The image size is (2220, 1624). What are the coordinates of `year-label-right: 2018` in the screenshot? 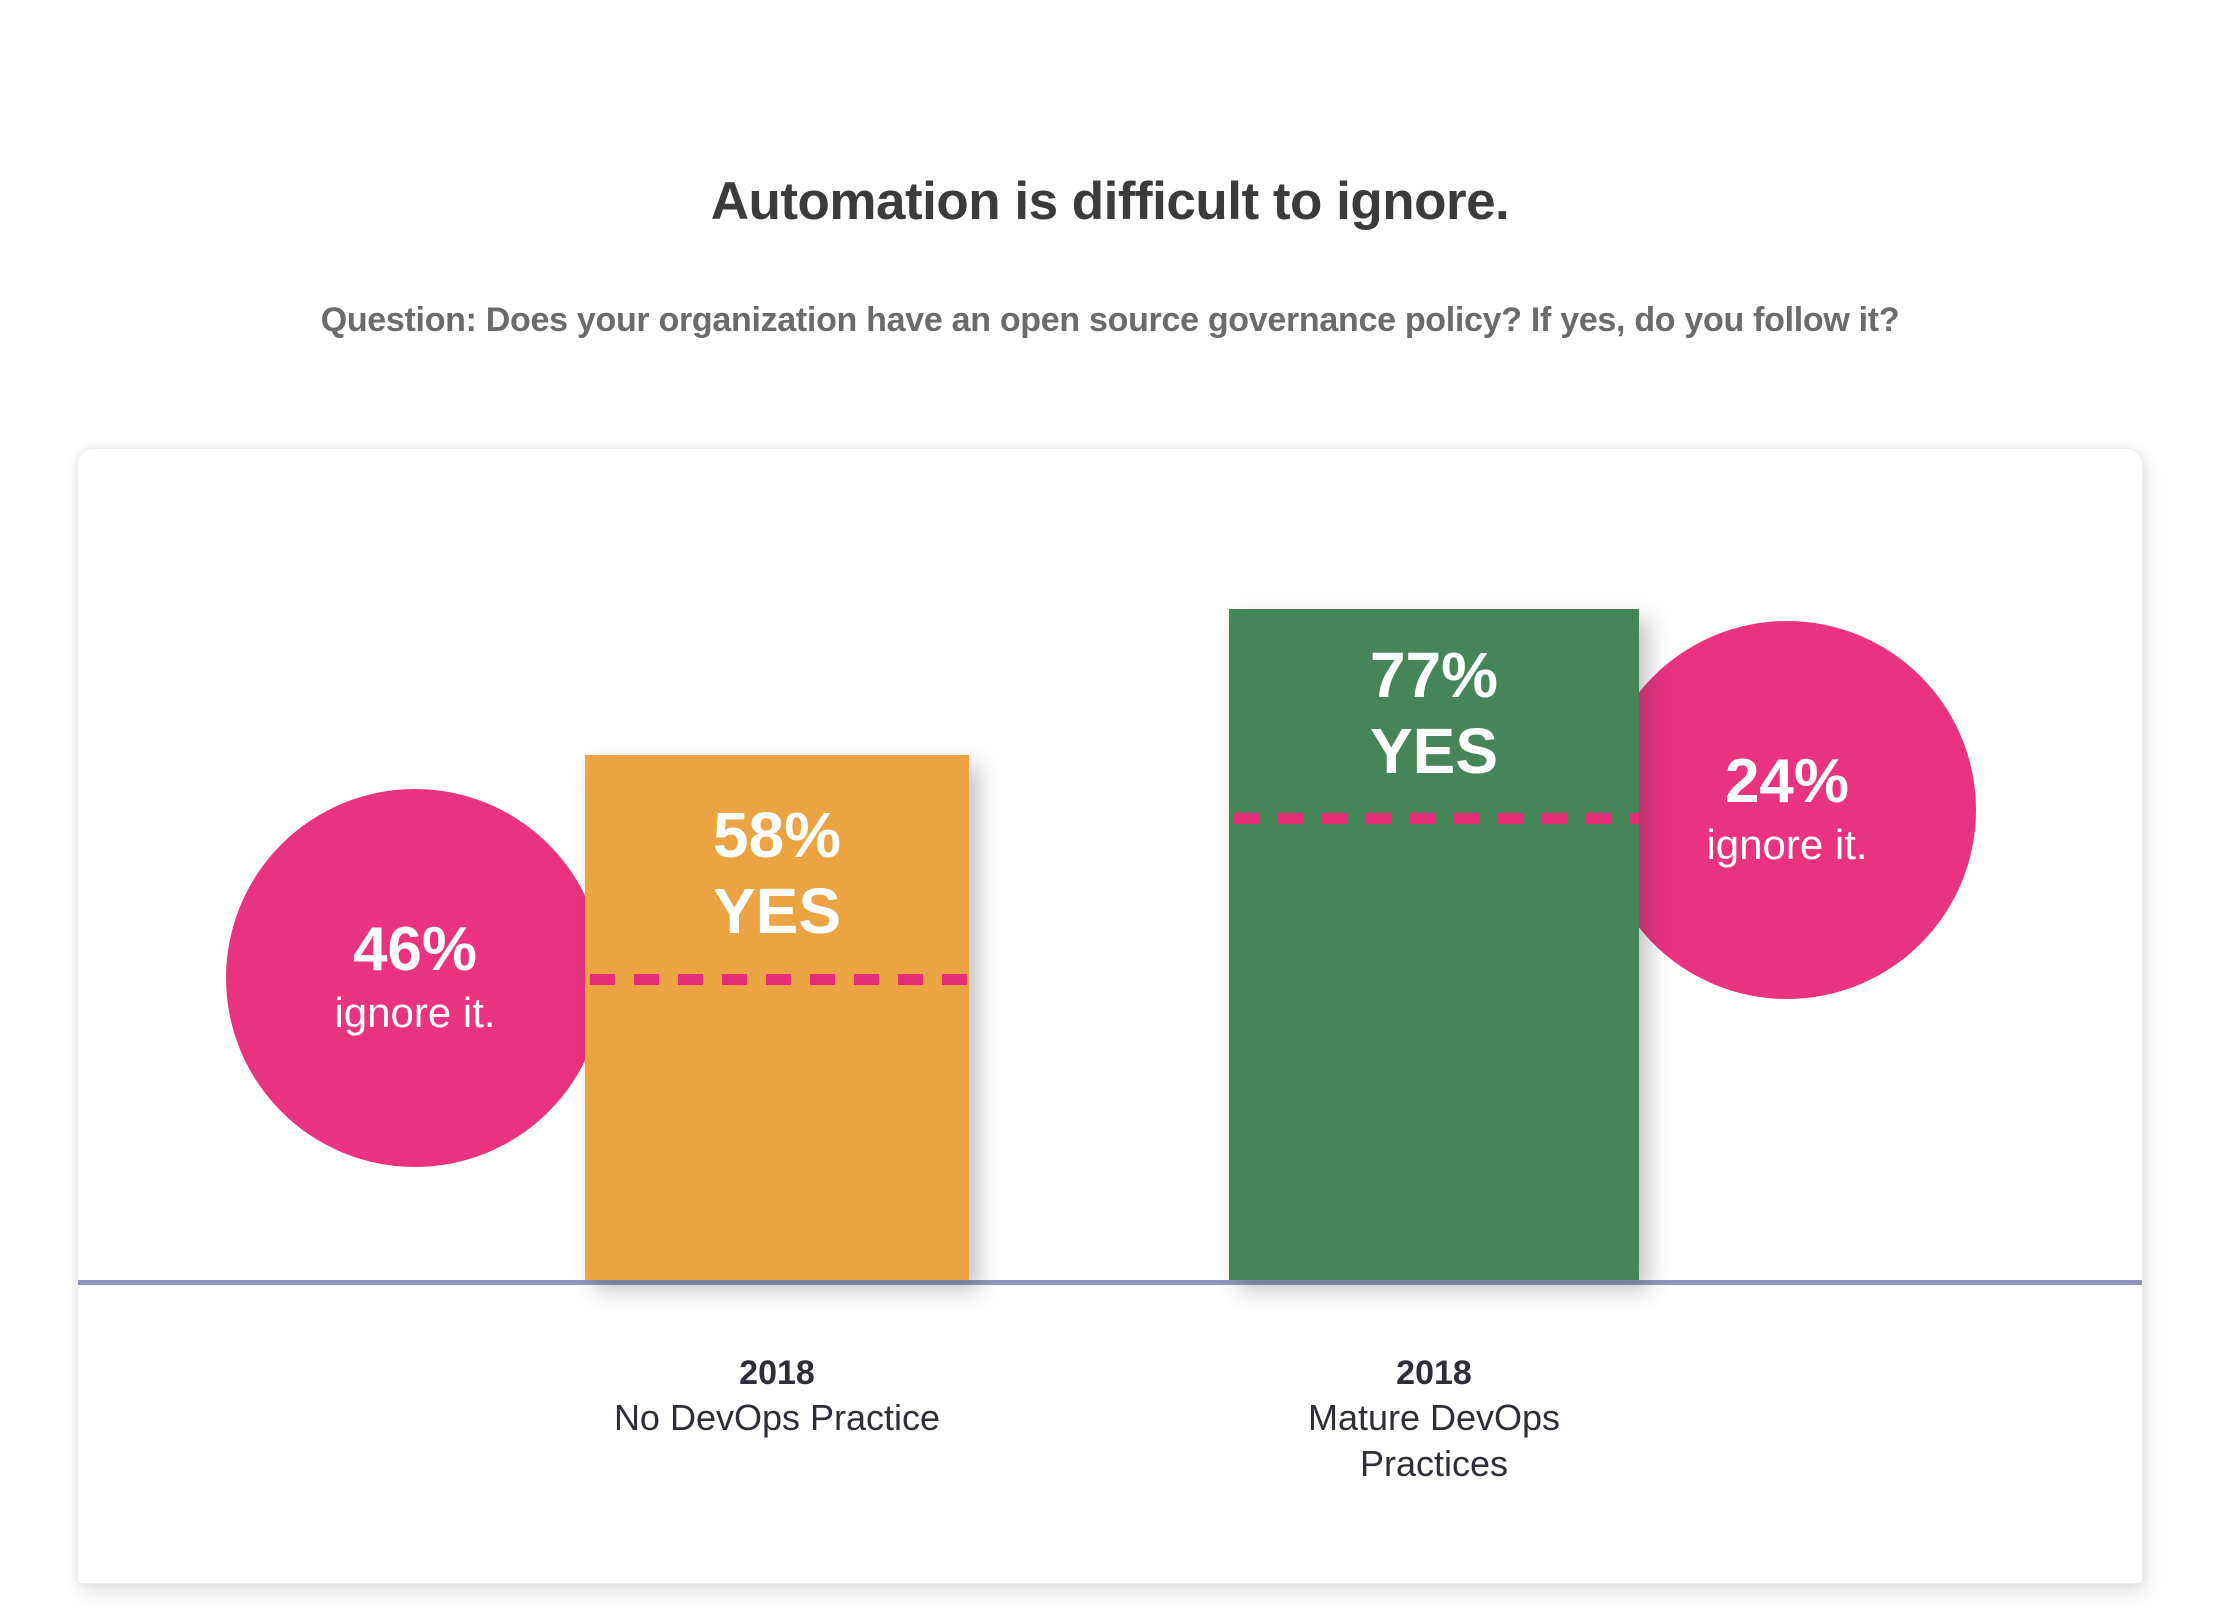 It's located at (1434, 1373).